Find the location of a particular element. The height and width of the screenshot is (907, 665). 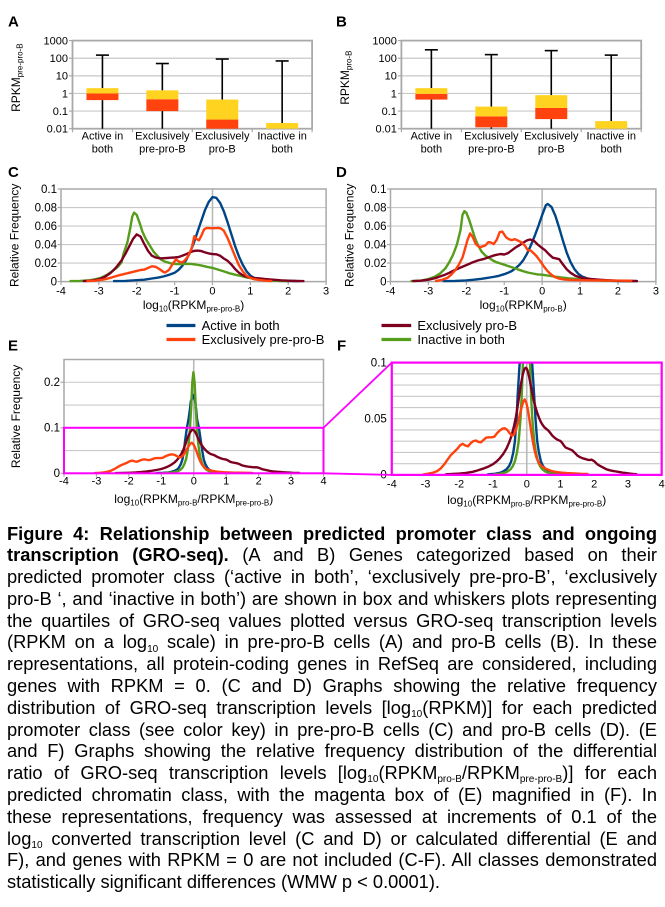

x-axis-title: log10(RPKMpro-B/RPKMpre-pro-B) is located at coordinates (193, 500).